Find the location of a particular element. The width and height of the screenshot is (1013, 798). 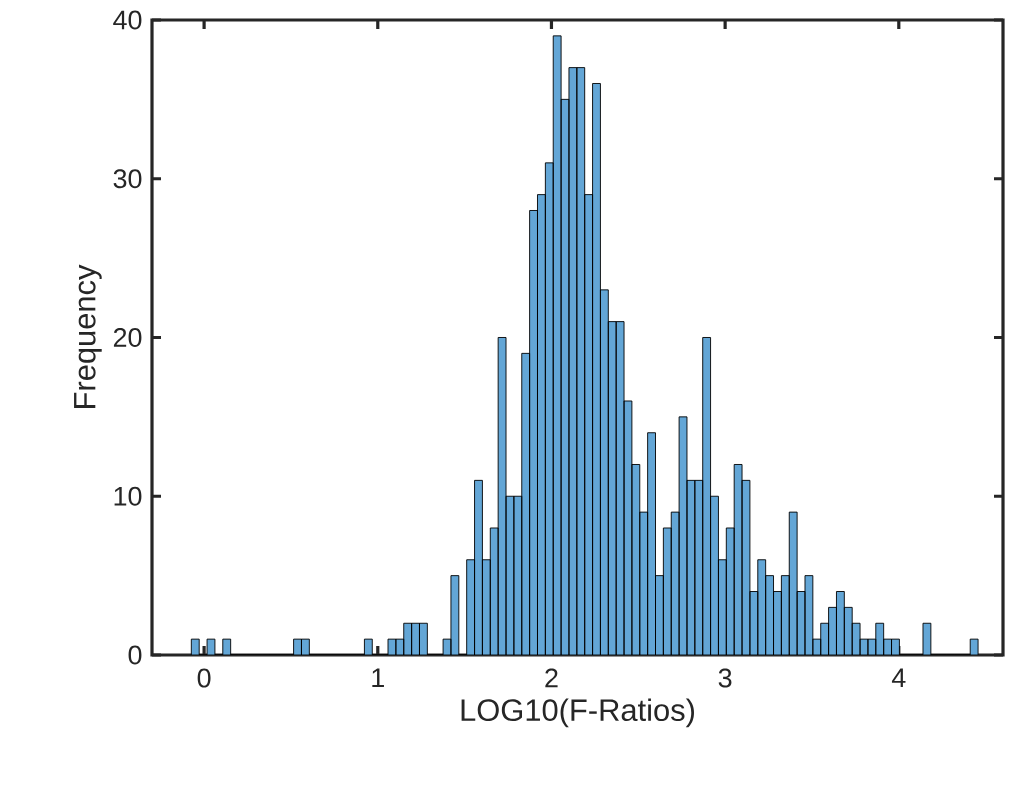

x-tick-label: 4 is located at coordinates (898, 678).